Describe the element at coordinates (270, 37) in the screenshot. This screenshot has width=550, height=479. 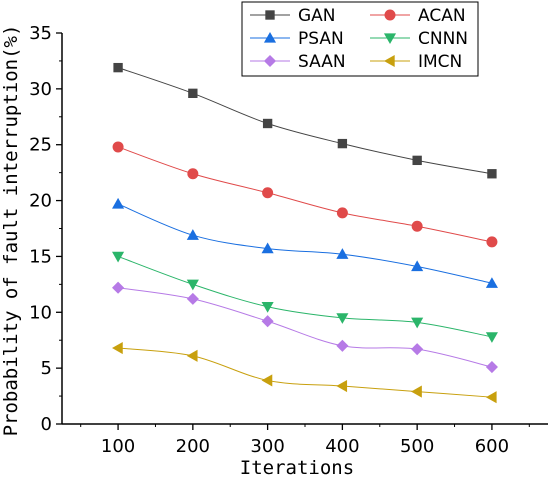
I see `legend-marker-psan` at that location.